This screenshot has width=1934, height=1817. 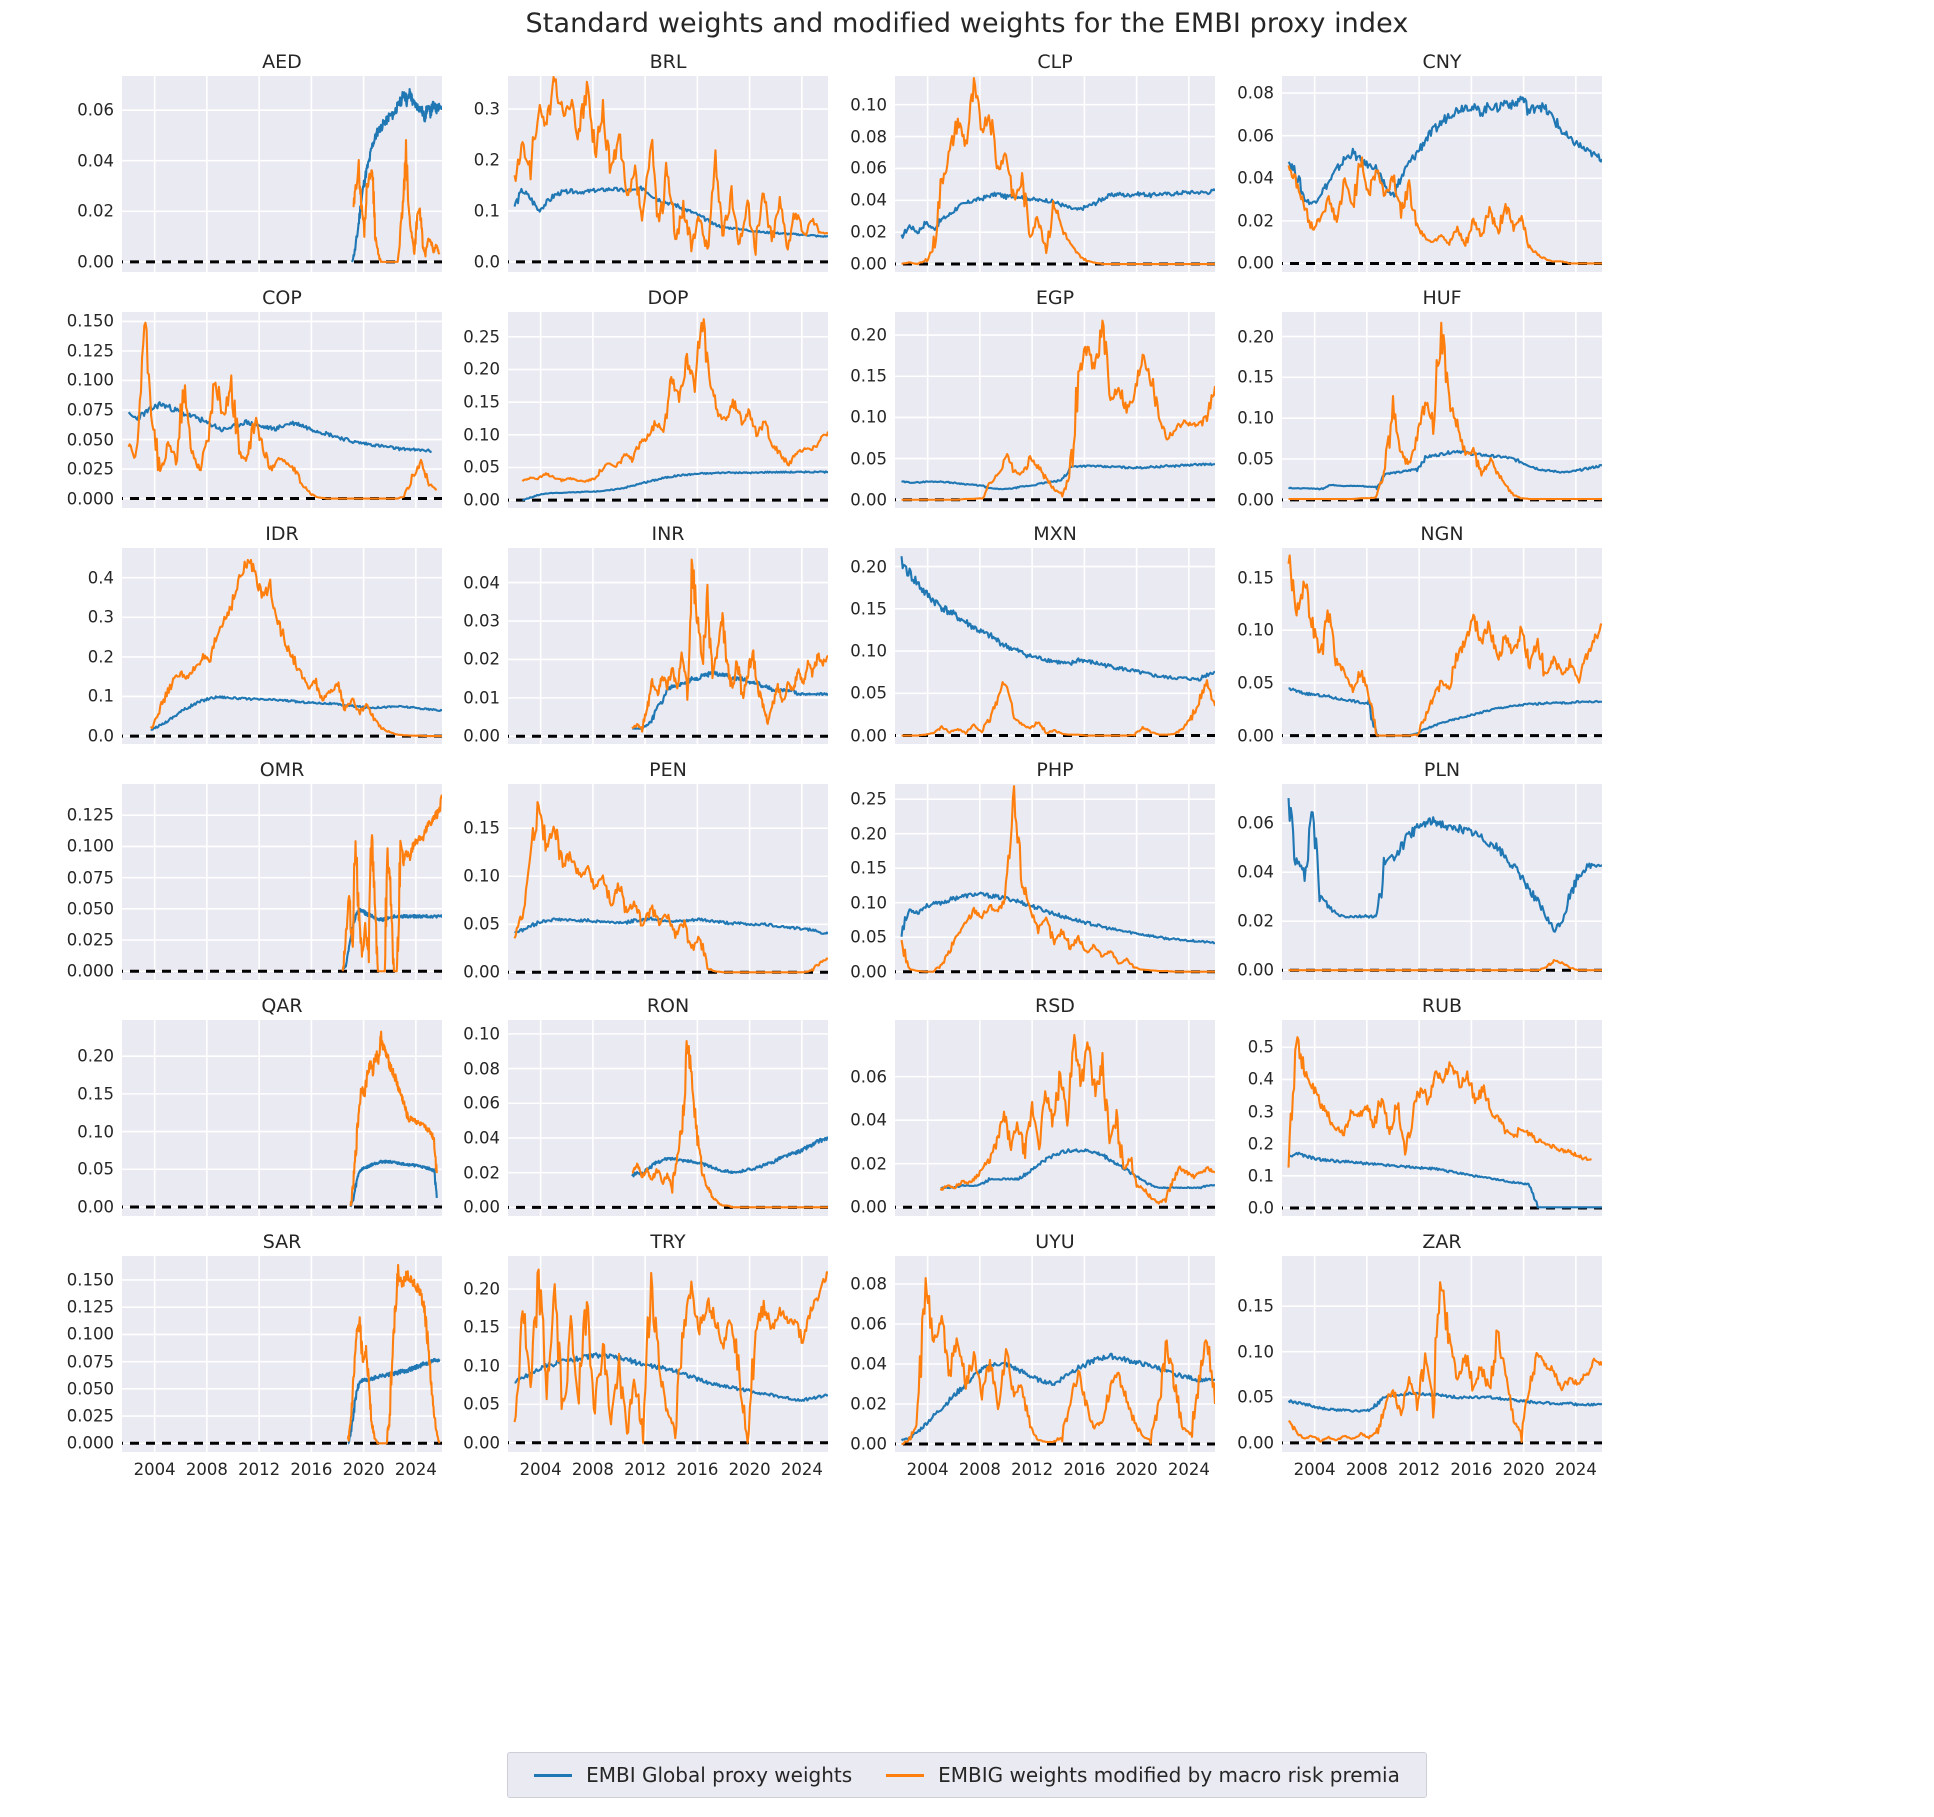 What do you see at coordinates (1028, 181) in the screenshot?
I see `subplot-clp: CLP 0.00 0.02 0.04 0.06 0.08 0.10` at bounding box center [1028, 181].